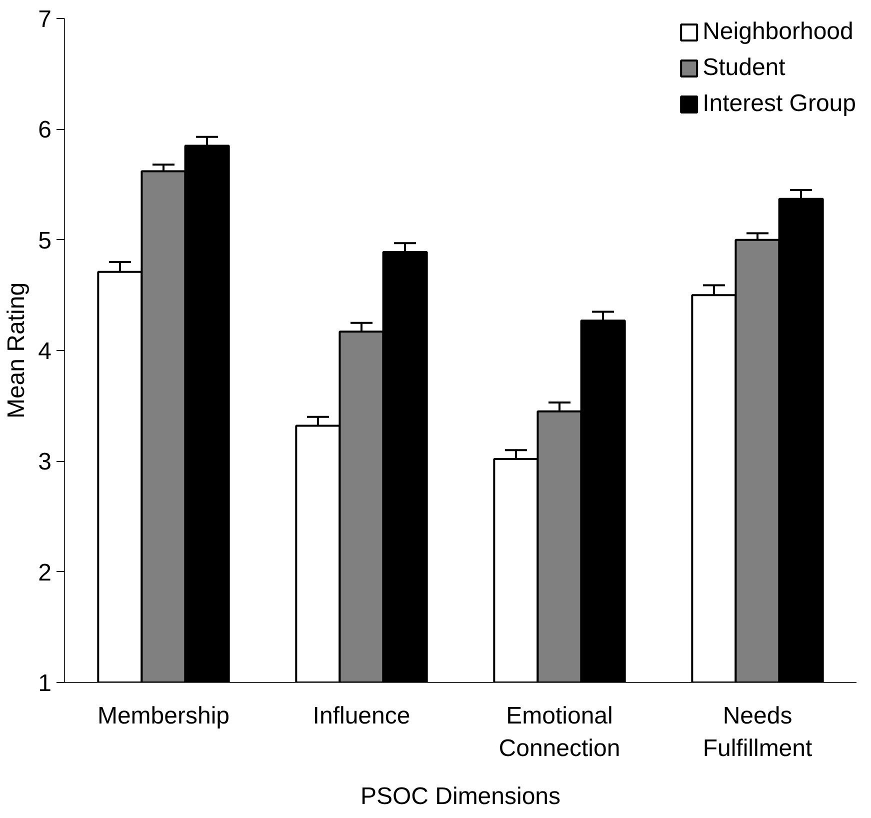 The height and width of the screenshot is (818, 871). I want to click on y-axis-title: Mean Rating, so click(16, 350).